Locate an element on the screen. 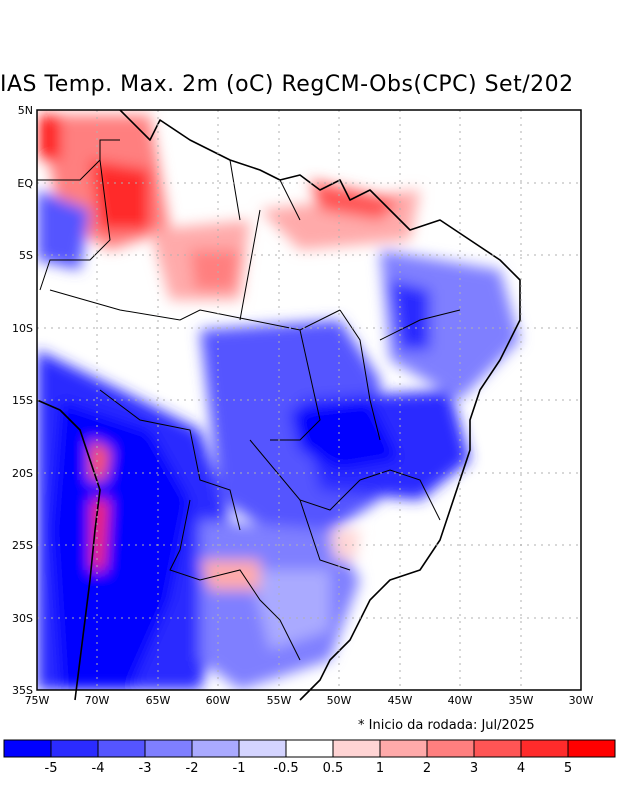 The image size is (618, 800). legend-label: 1 is located at coordinates (380, 768).